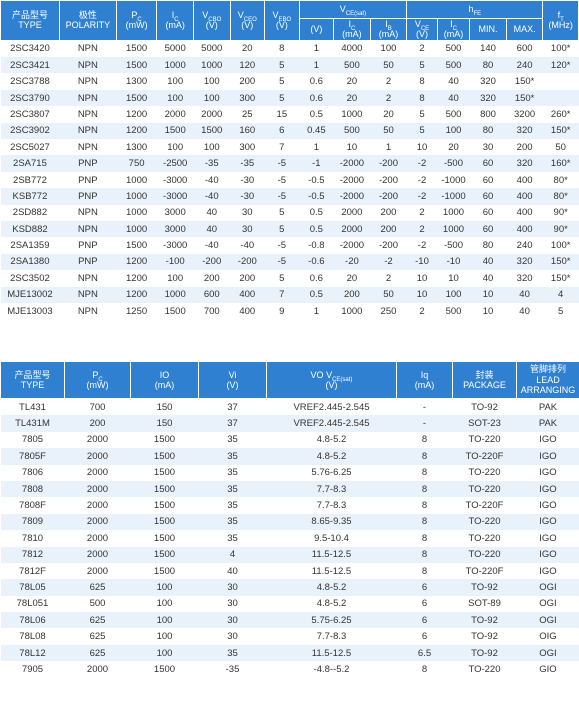 This screenshot has height=715, width=579. What do you see at coordinates (136, 245) in the screenshot?
I see `cell-pc: 1500` at bounding box center [136, 245].